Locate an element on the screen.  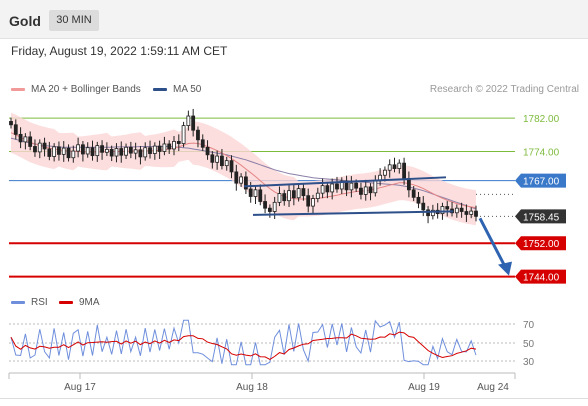
legend-rsi-swatch is located at coordinates (18, 302).